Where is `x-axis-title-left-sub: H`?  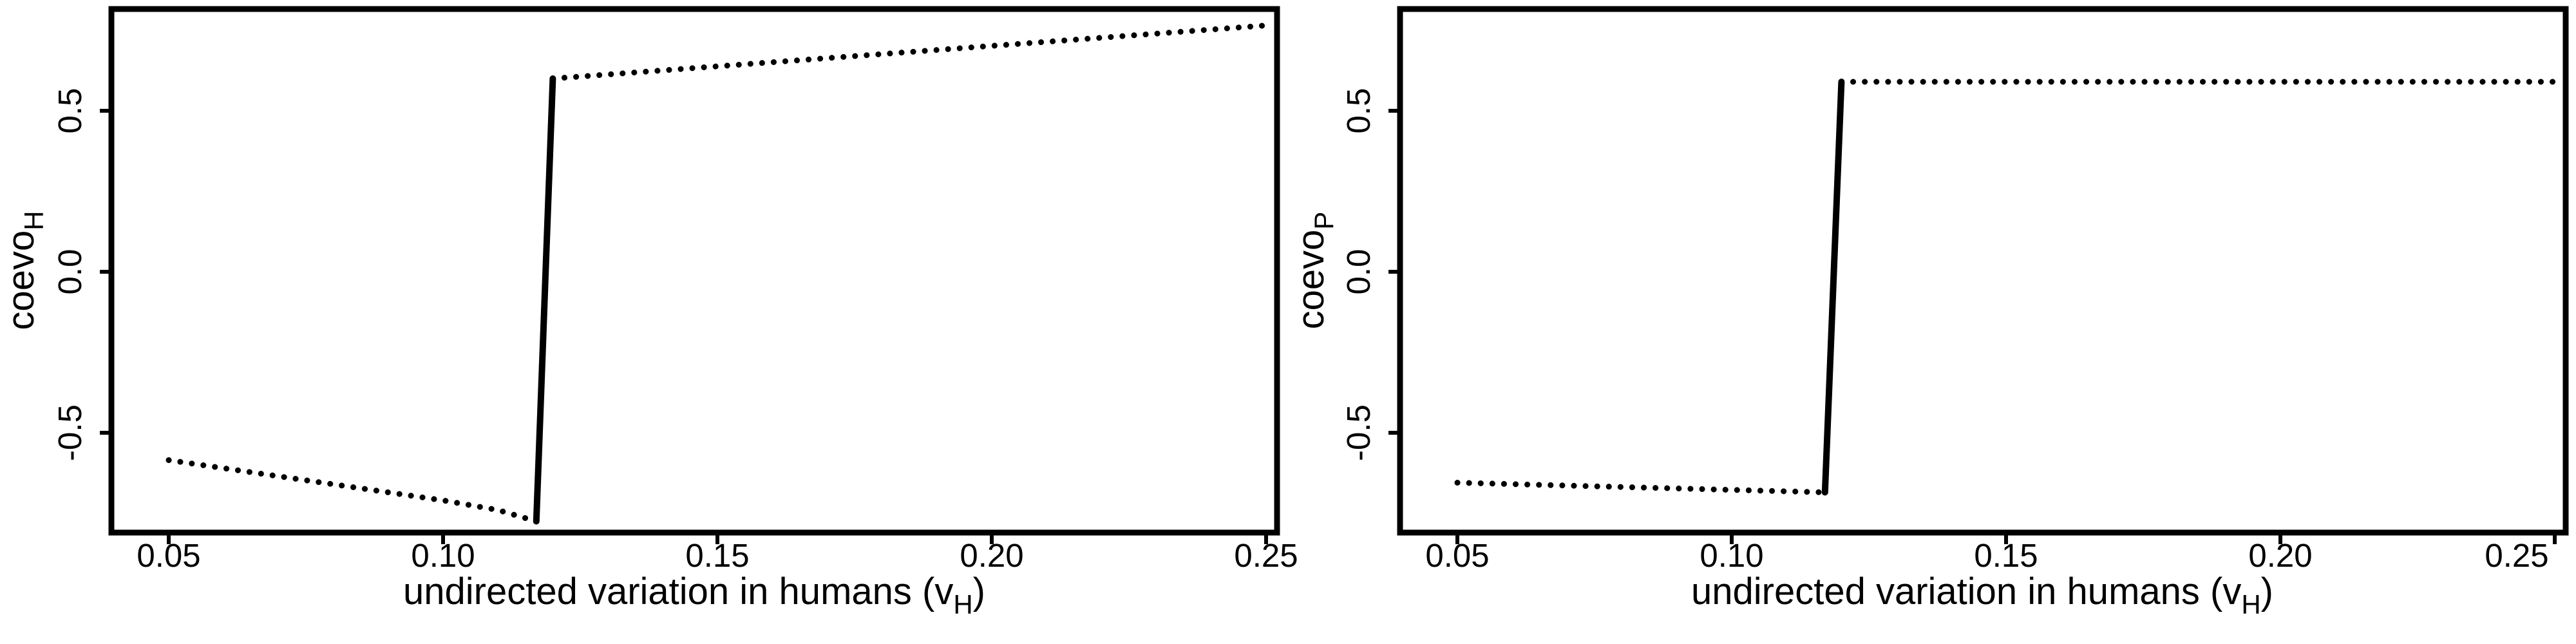 x-axis-title-left-sub: H is located at coordinates (963, 604).